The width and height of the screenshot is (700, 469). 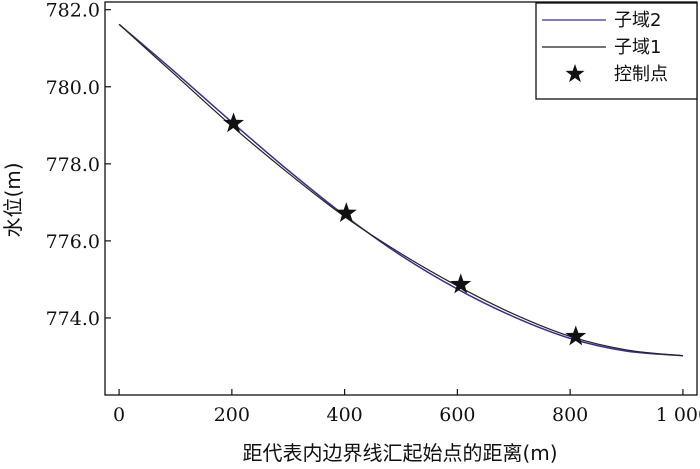 I want to click on y-axis: 774.0 776.0 778.0 780.0 782.0, so click(x=78, y=165).